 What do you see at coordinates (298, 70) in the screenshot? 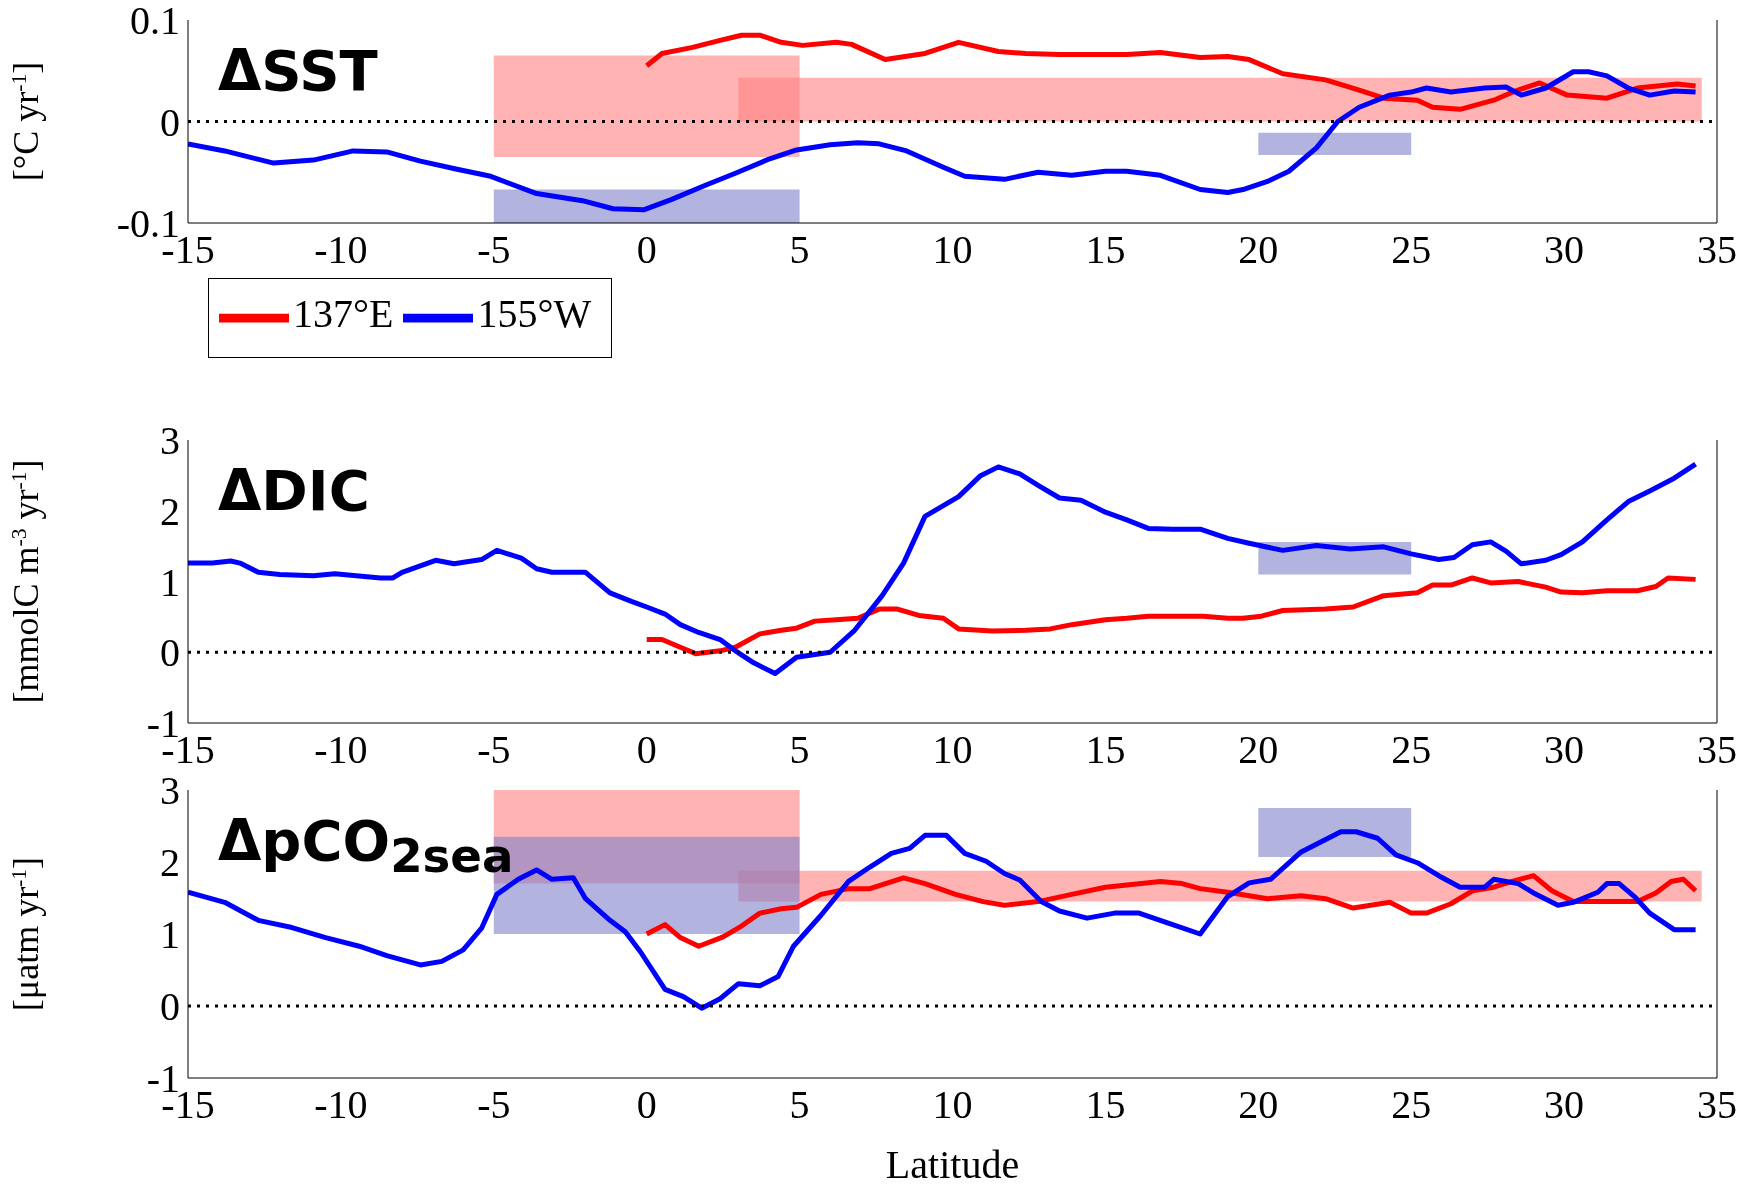
I see `chart-title: ΔSST` at bounding box center [298, 70].